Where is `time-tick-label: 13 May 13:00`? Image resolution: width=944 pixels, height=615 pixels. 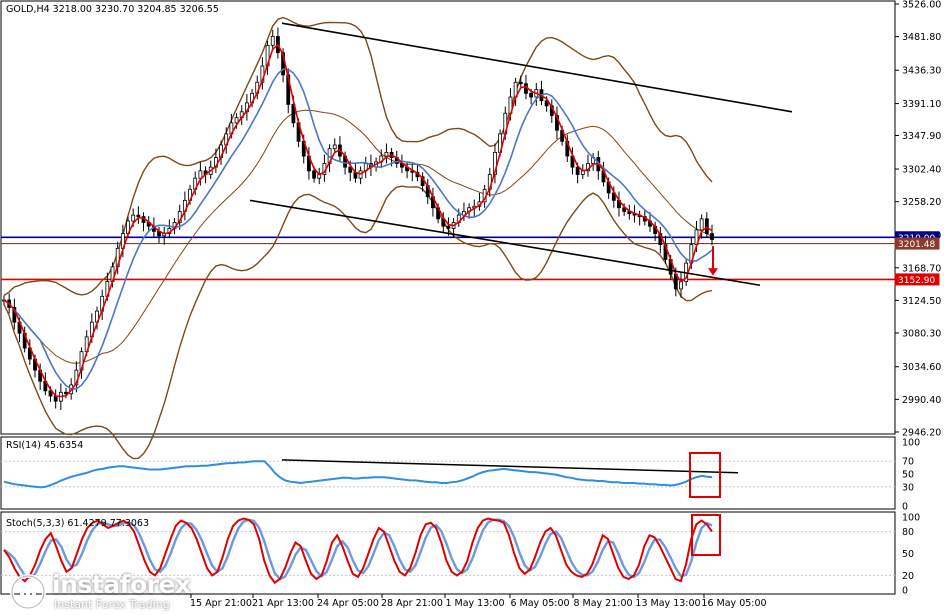 time-tick-label: 13 May 13:00 is located at coordinates (667, 603).